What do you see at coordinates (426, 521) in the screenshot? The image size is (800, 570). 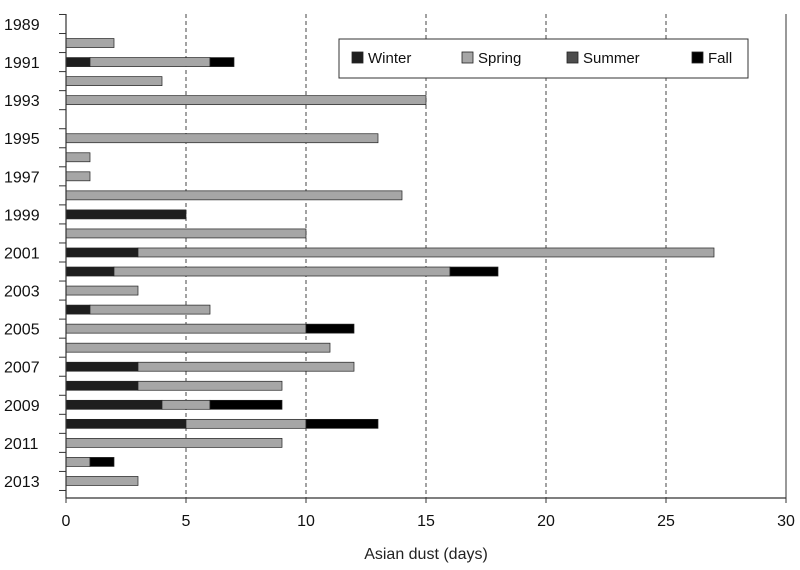 I see `x-tick-label-15: 15` at bounding box center [426, 521].